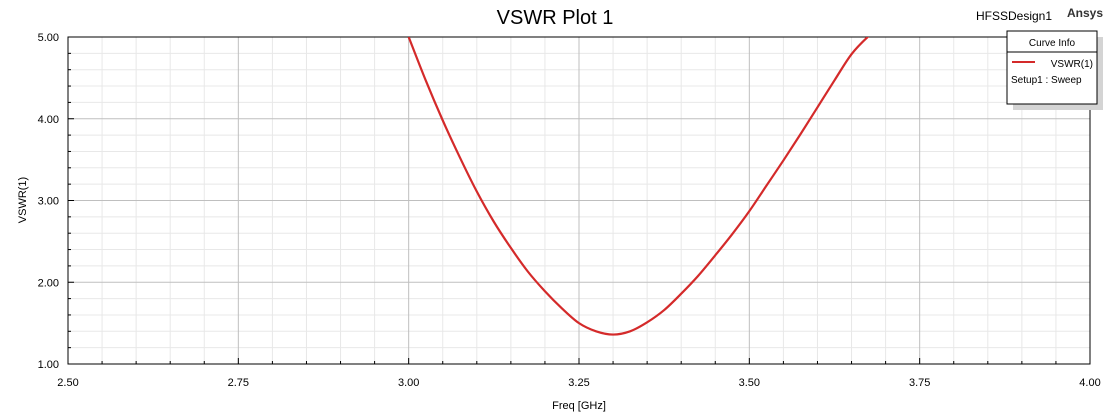 The height and width of the screenshot is (417, 1115). Describe the element at coordinates (749, 383) in the screenshot. I see `x-tick-label: 3.50` at that location.